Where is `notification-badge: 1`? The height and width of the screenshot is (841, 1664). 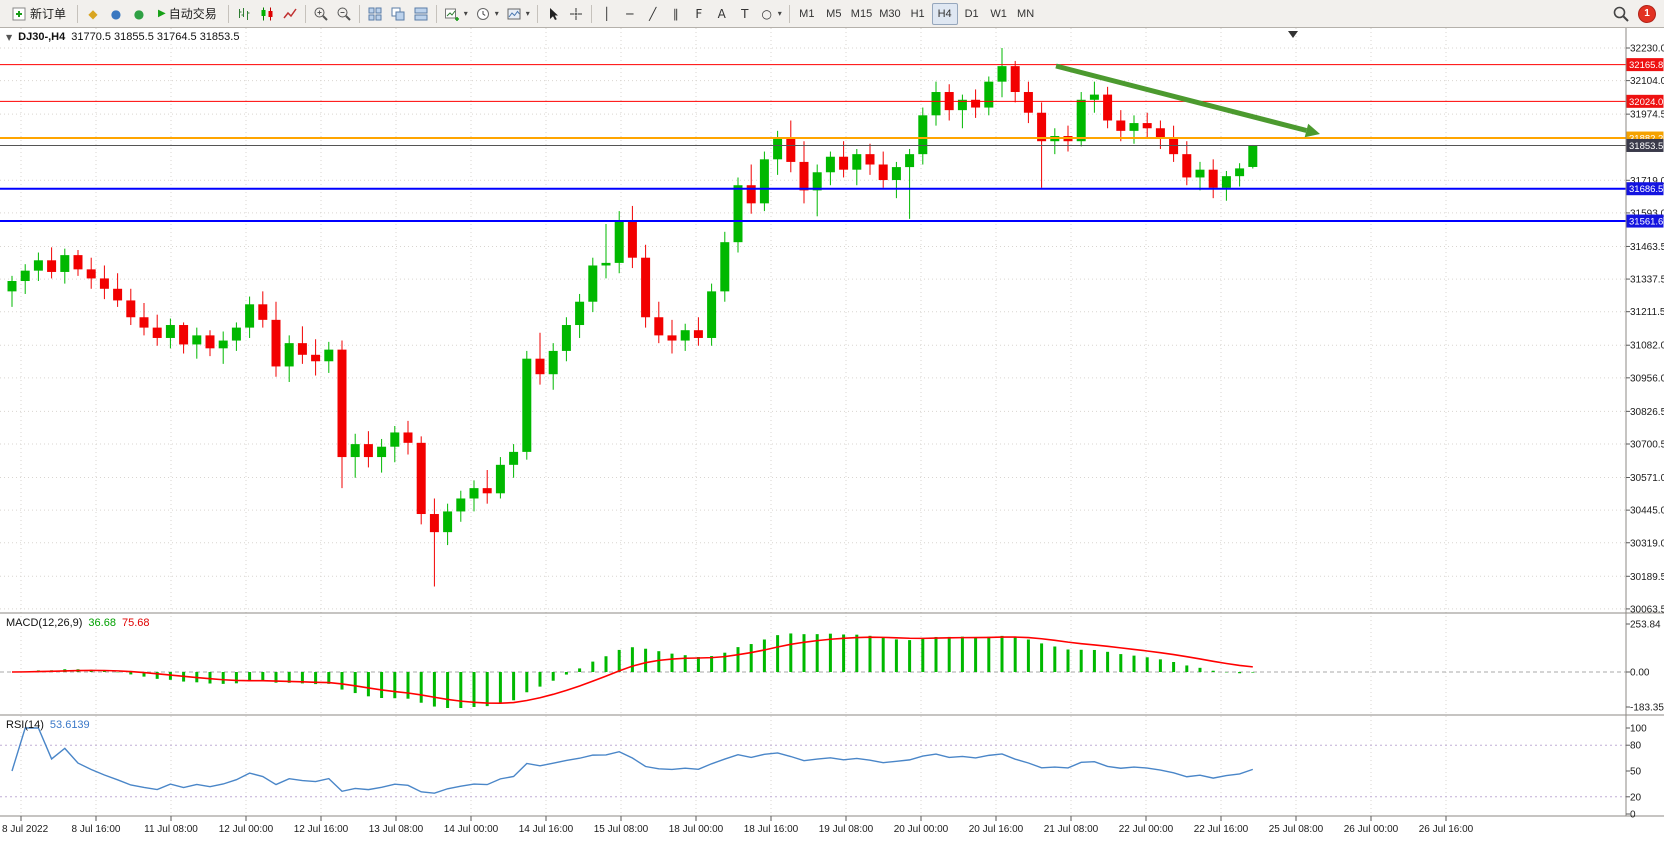 notification-badge: 1 is located at coordinates (1647, 13).